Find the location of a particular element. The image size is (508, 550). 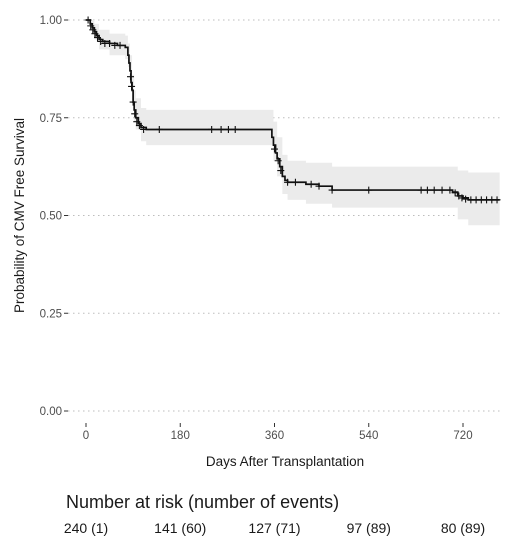

risk-entry-4: 80 (89) is located at coordinates (463, 528).